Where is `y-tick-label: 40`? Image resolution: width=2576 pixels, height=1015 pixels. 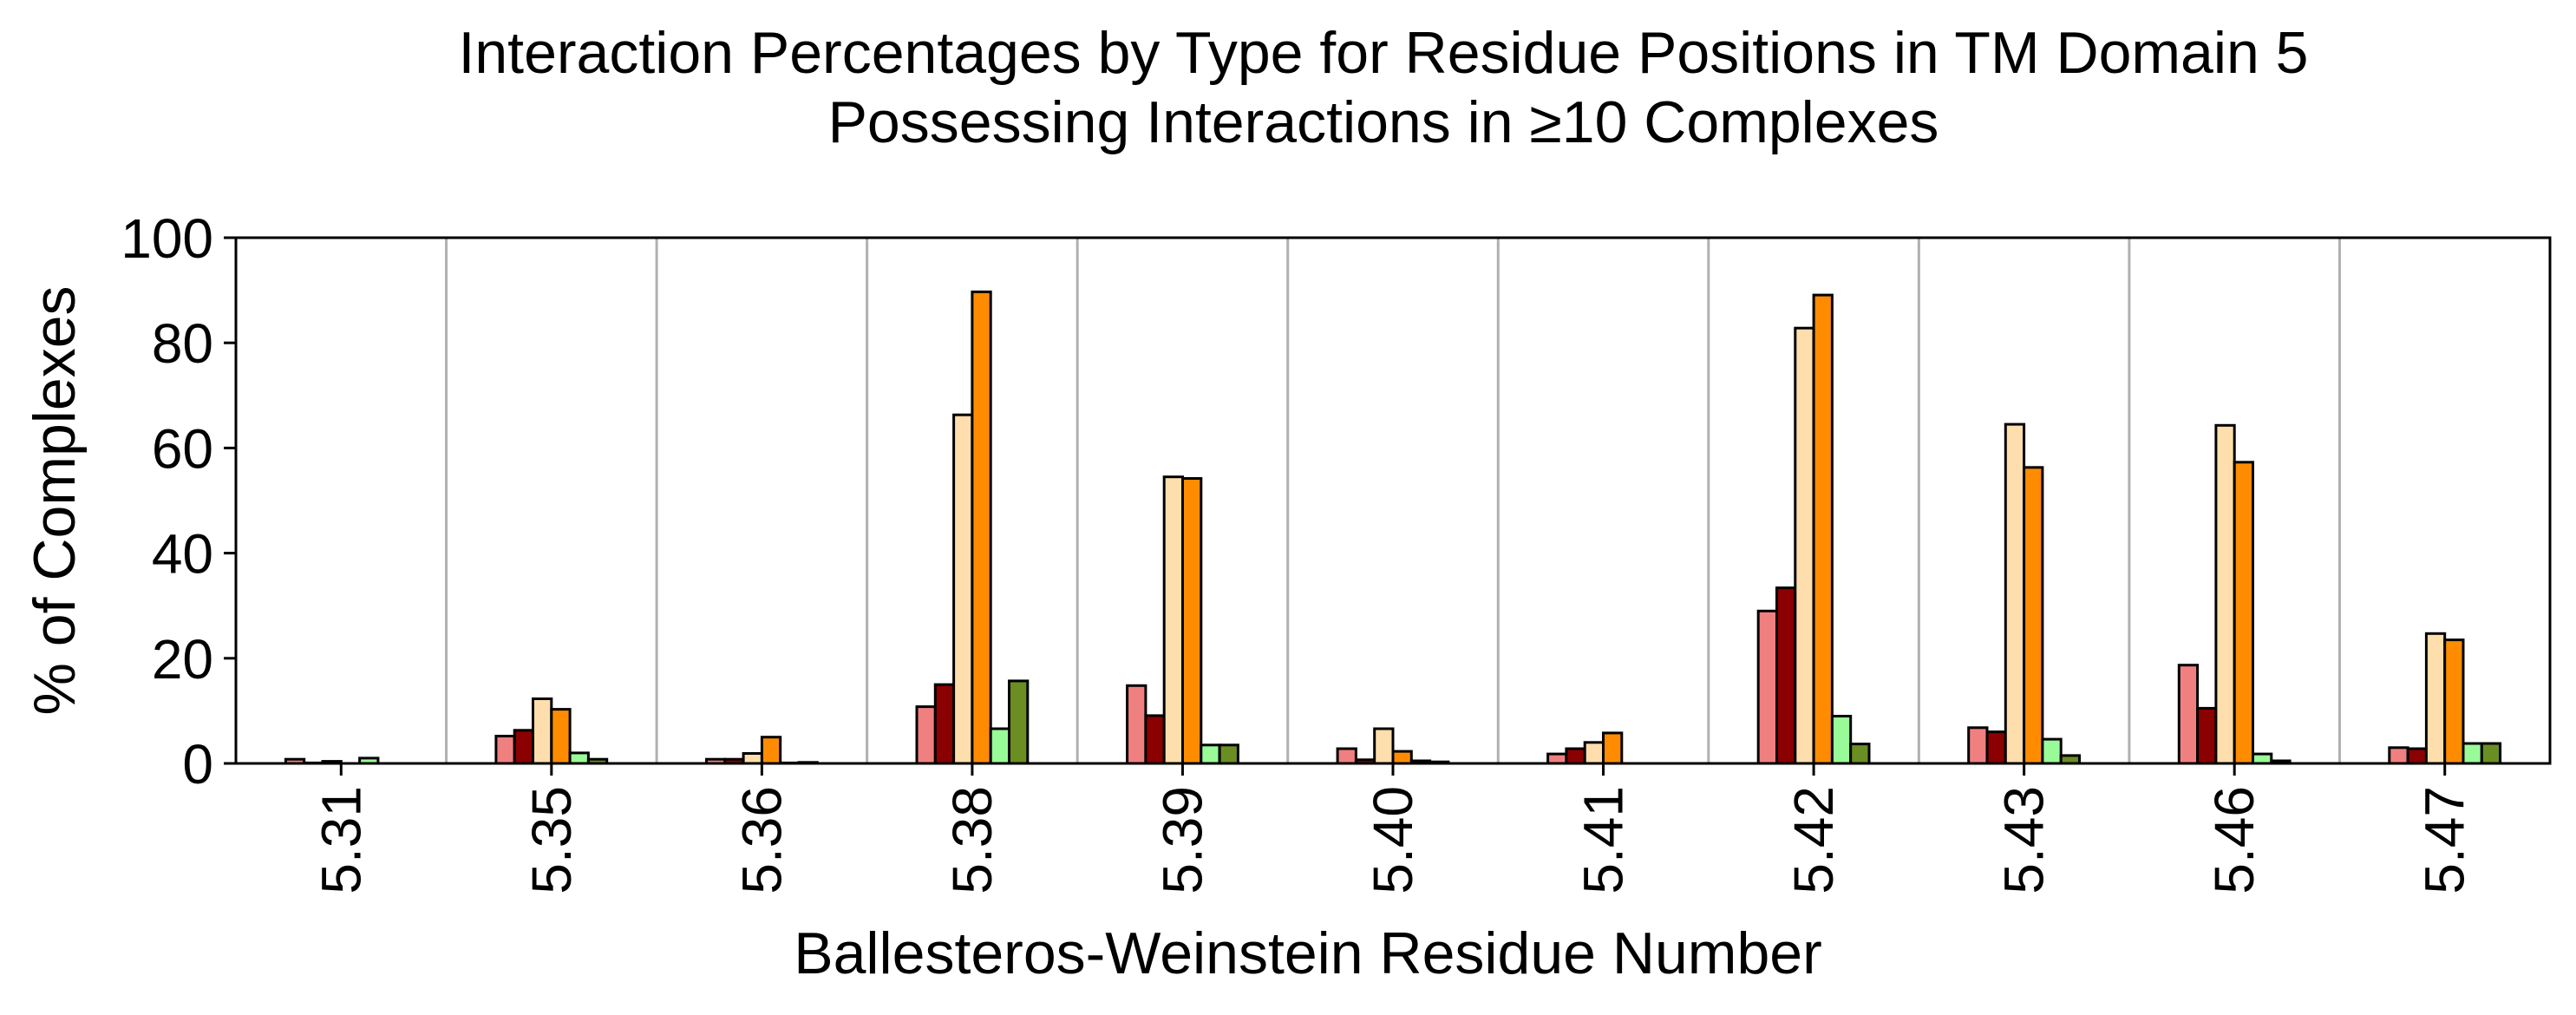 y-tick-label: 40 is located at coordinates (182, 554).